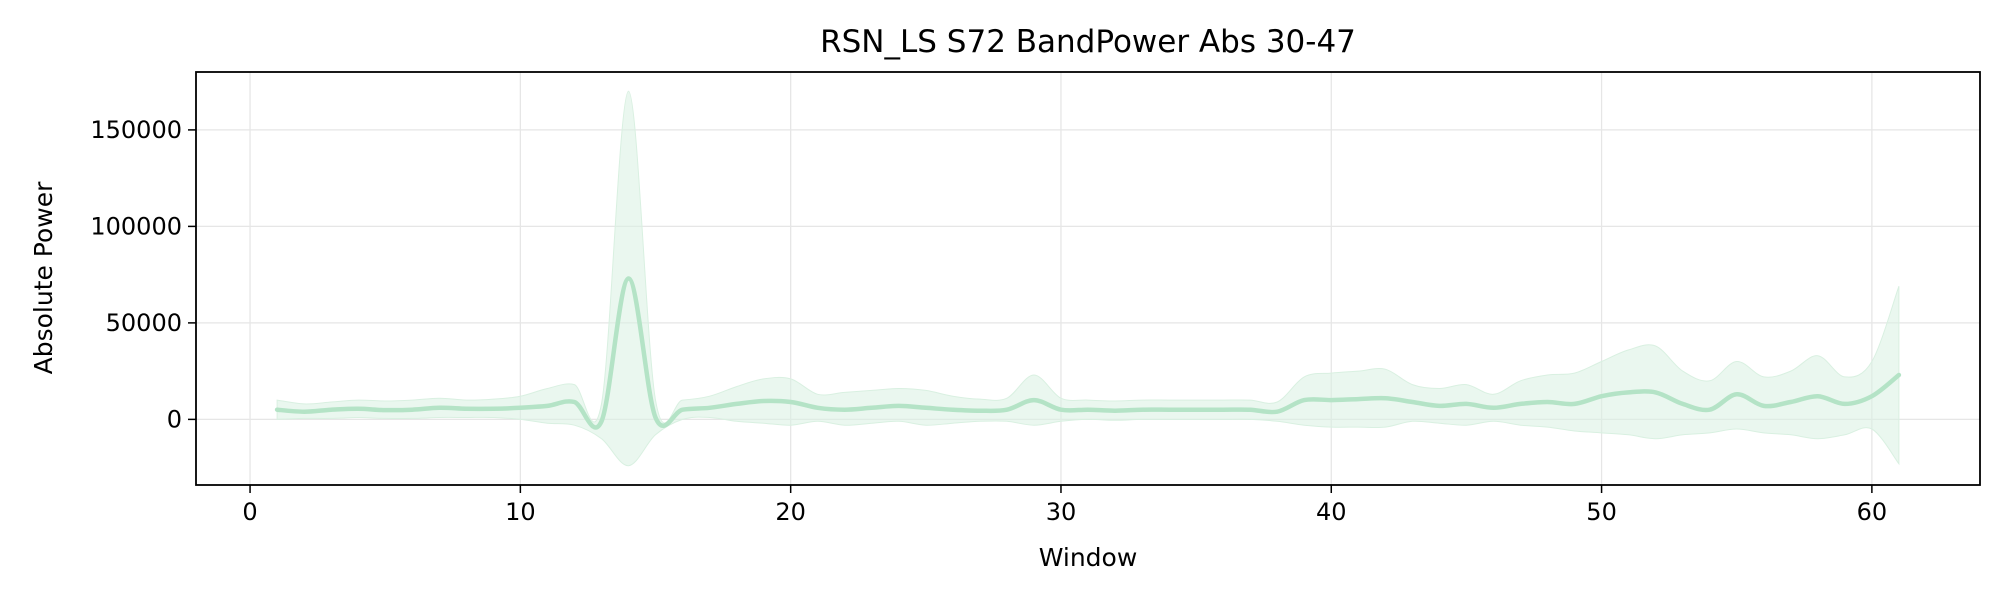  What do you see at coordinates (174, 419) in the screenshot?
I see `y-tick-label: 0` at bounding box center [174, 419].